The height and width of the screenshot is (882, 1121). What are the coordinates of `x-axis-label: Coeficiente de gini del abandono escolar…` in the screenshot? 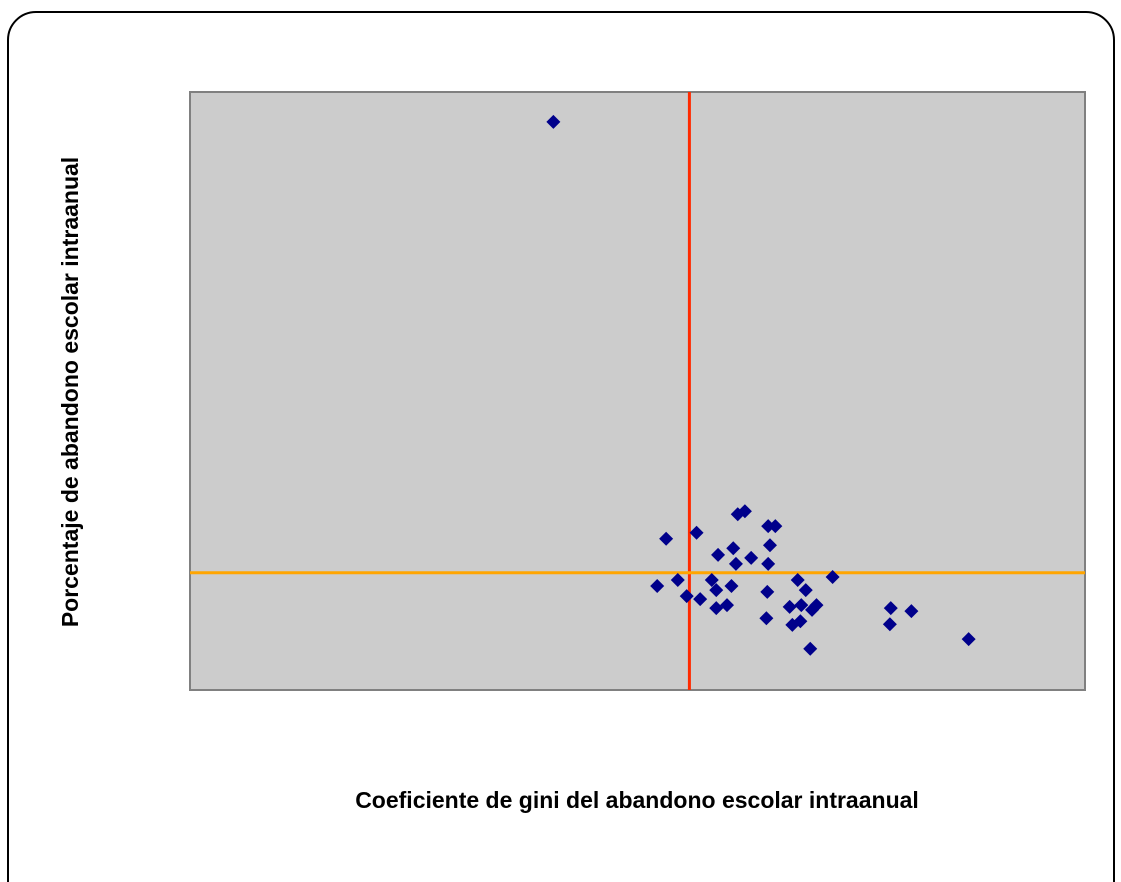 It's located at (637, 800).